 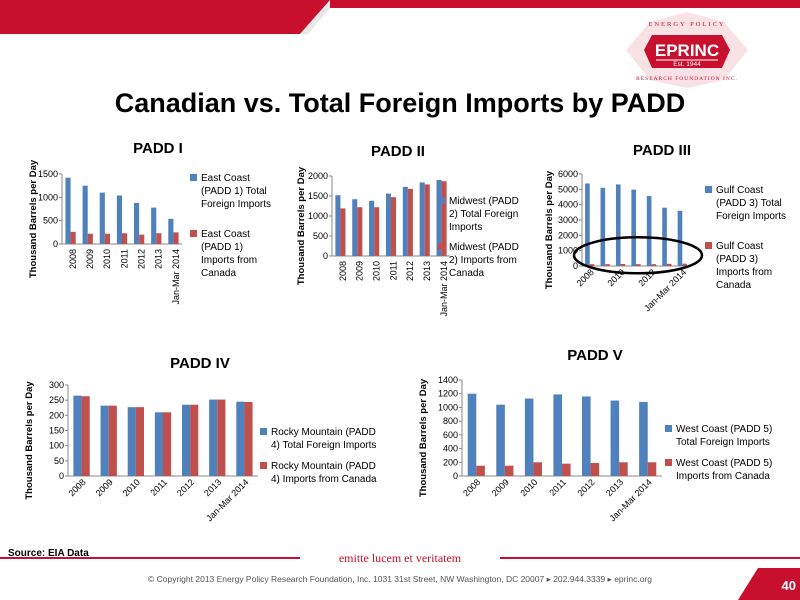 I want to click on y-tick-label: 50, so click(x=59, y=461).